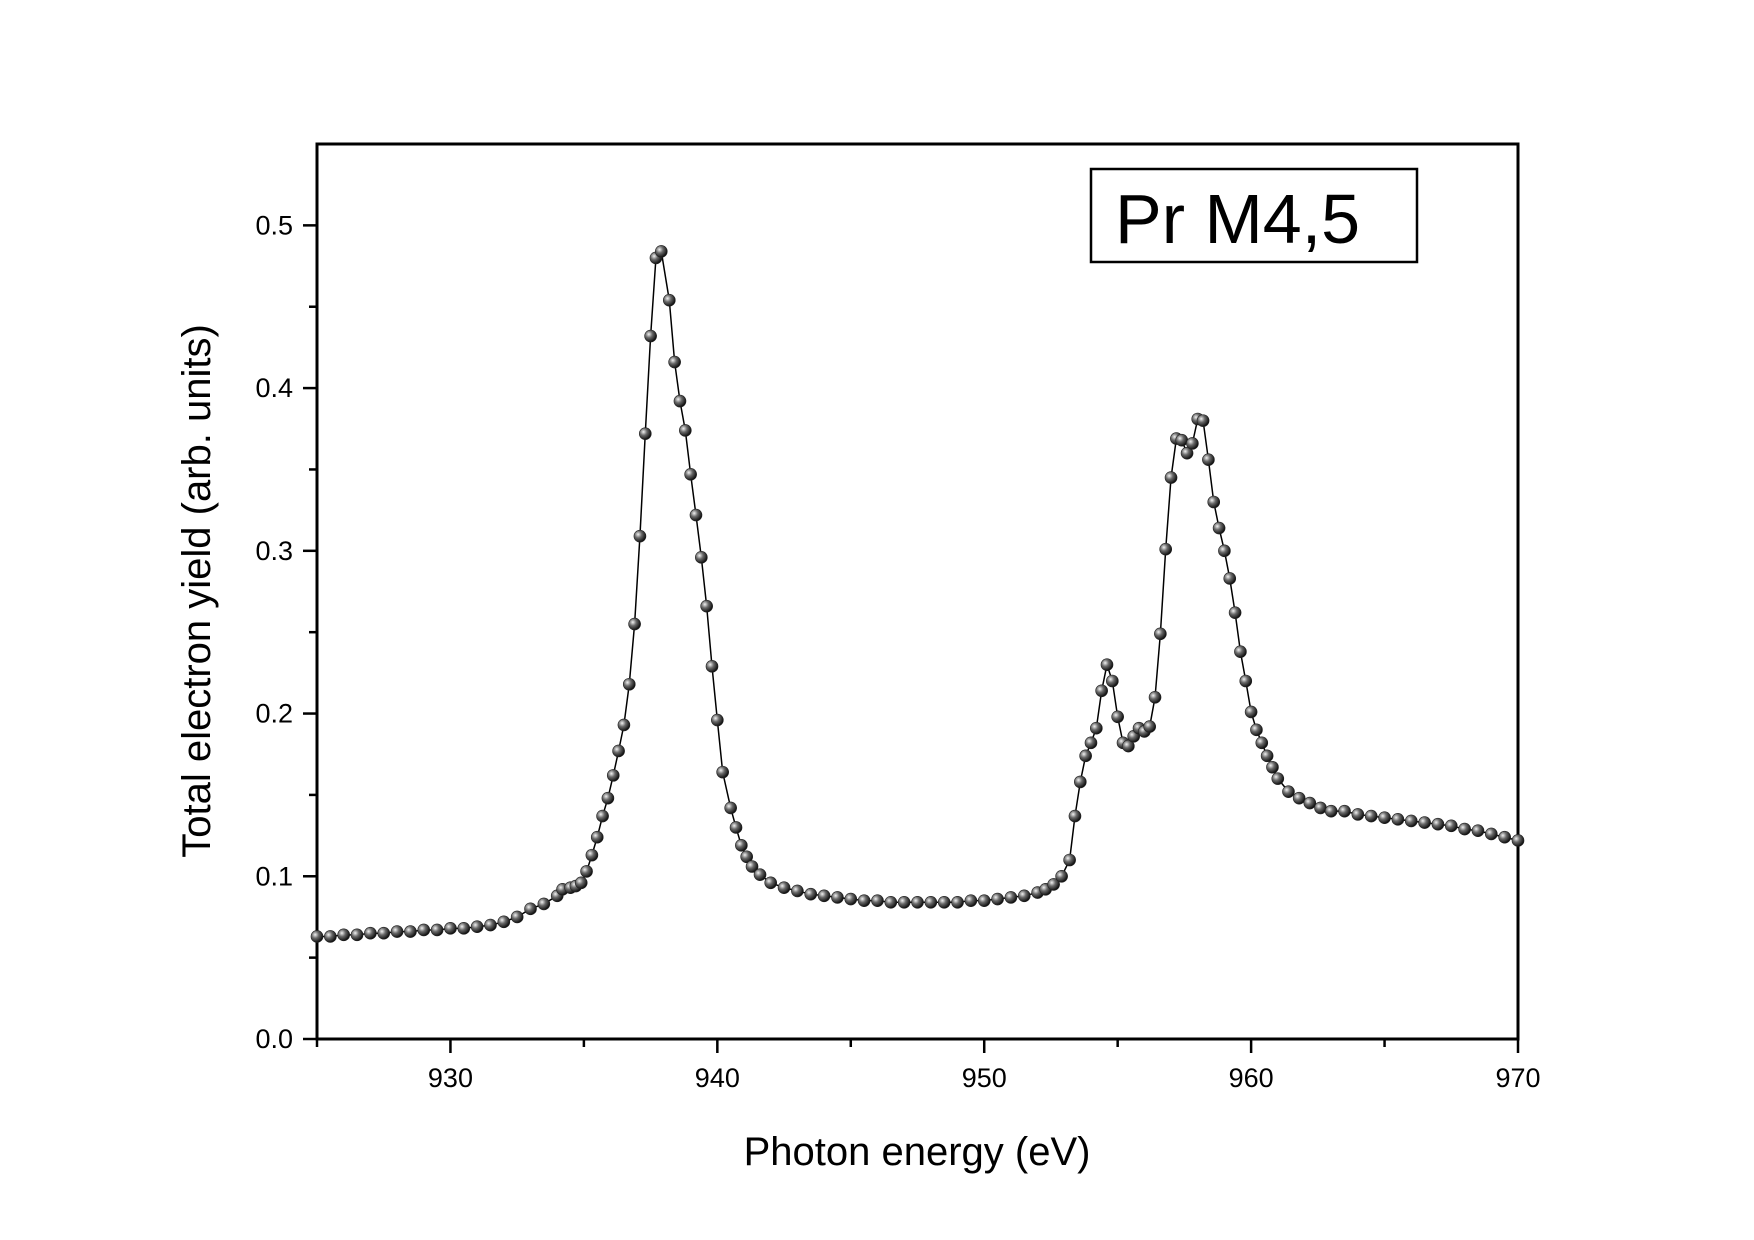 Image resolution: width=1754 pixels, height=1240 pixels. Describe the element at coordinates (450, 1078) in the screenshot. I see `x-tick-label: 930` at that location.